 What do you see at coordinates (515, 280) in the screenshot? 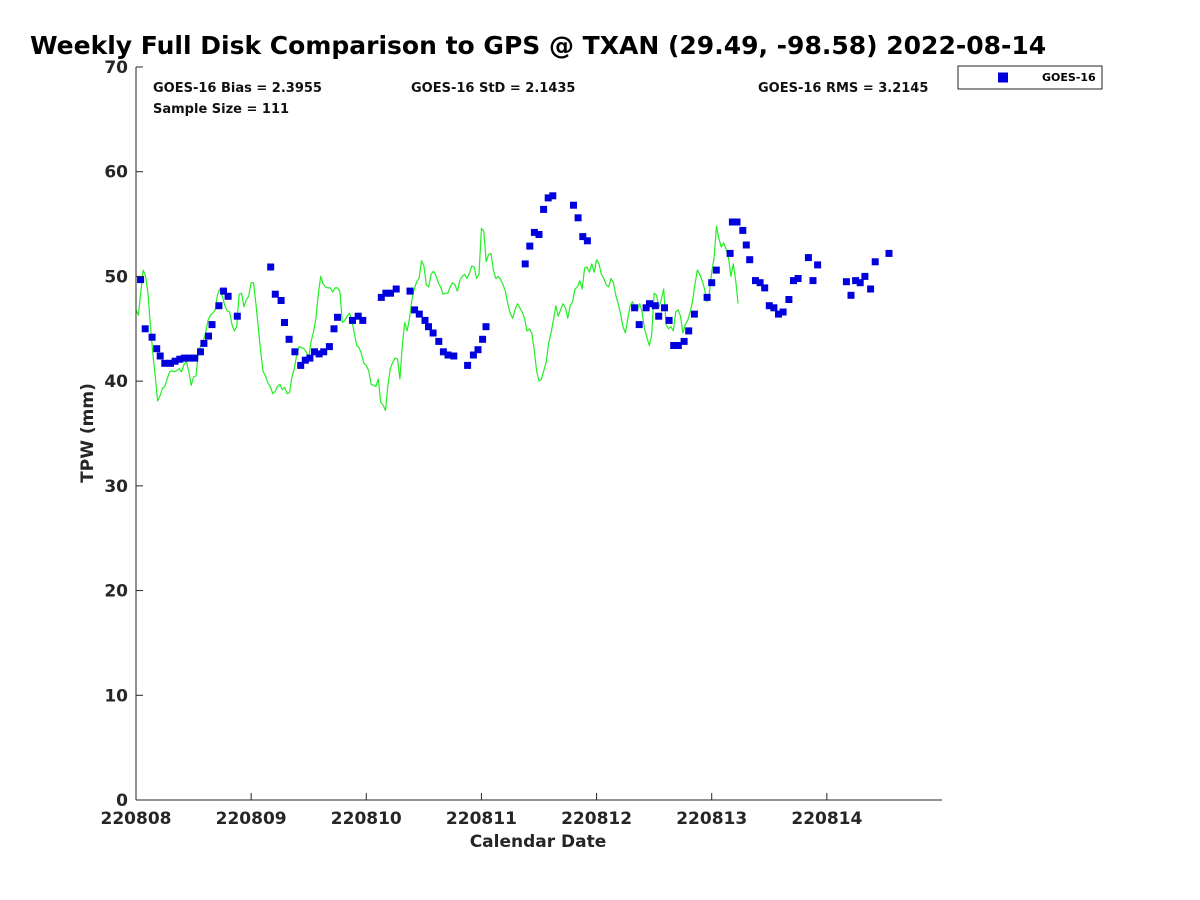
I see `goes-16-marker-series` at bounding box center [515, 280].